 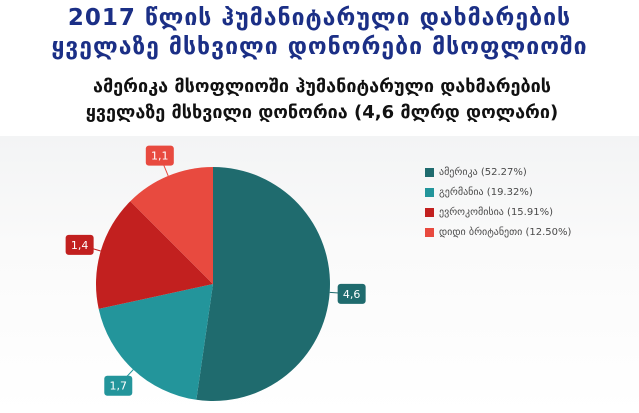 I want to click on legend-item-3: დიდი ბრიტანეთი (12.50%), so click(x=498, y=232).